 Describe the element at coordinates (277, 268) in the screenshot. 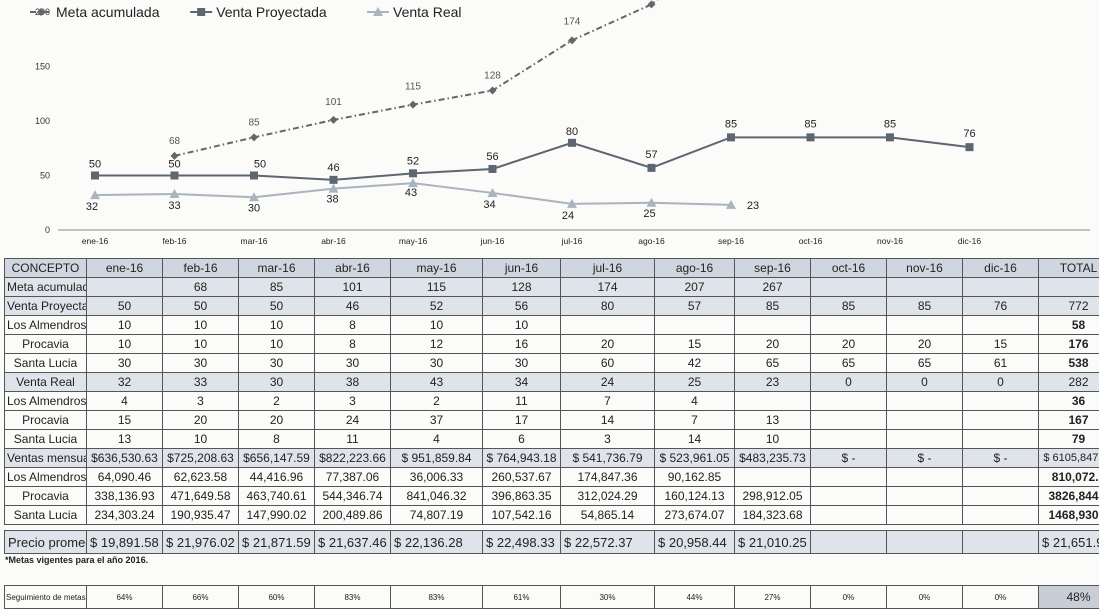

I see `header-cell: mar-16` at that location.